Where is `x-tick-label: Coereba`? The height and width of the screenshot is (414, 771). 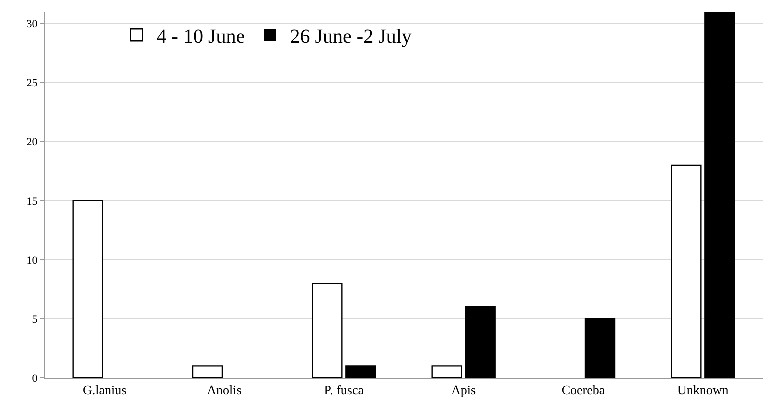 x-tick-label: Coereba is located at coordinates (584, 390).